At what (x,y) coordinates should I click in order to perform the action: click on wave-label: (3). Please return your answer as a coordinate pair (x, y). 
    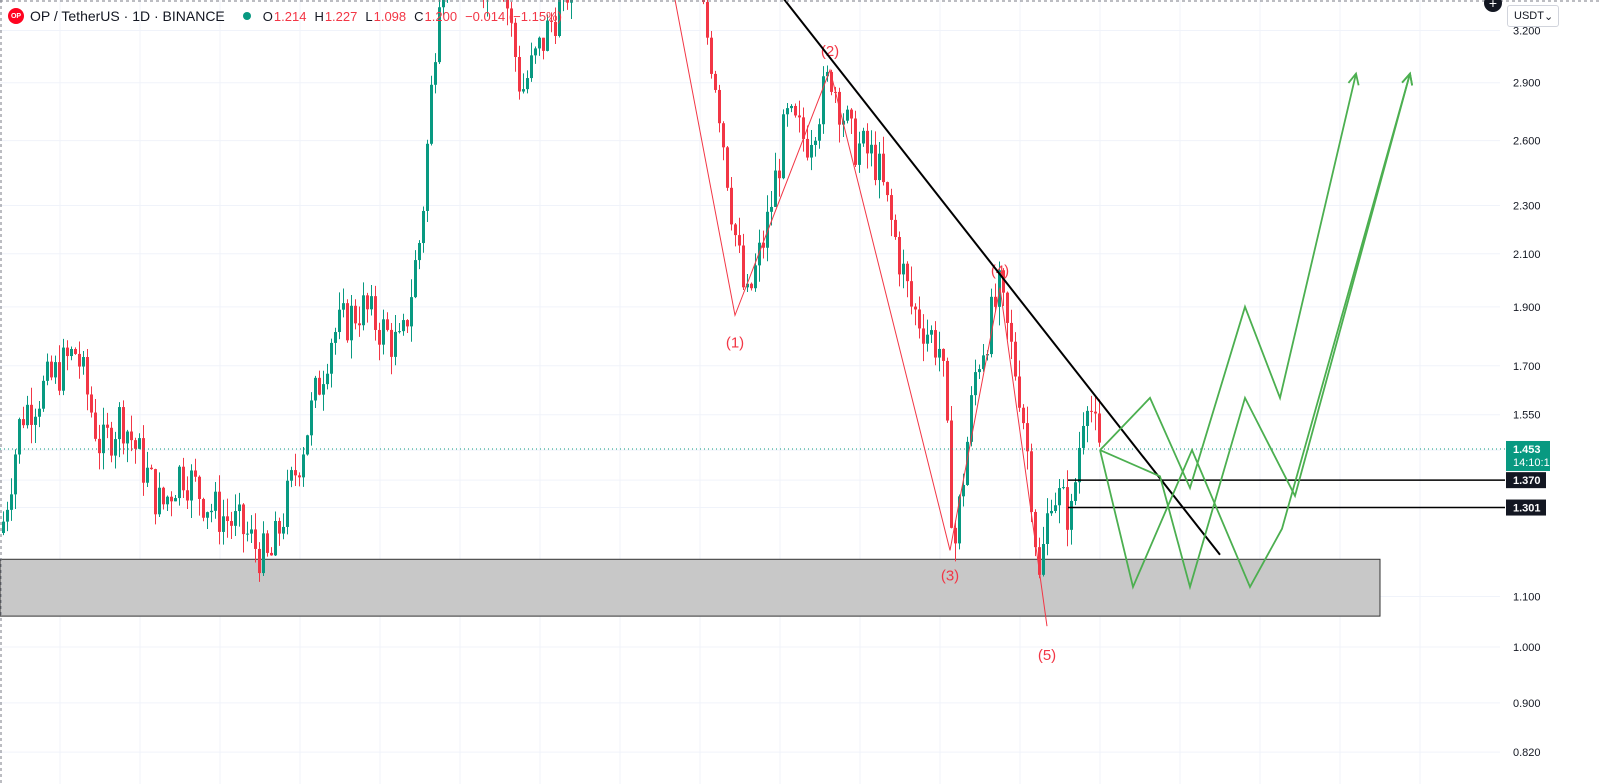
    Looking at the image, I should click on (950, 575).